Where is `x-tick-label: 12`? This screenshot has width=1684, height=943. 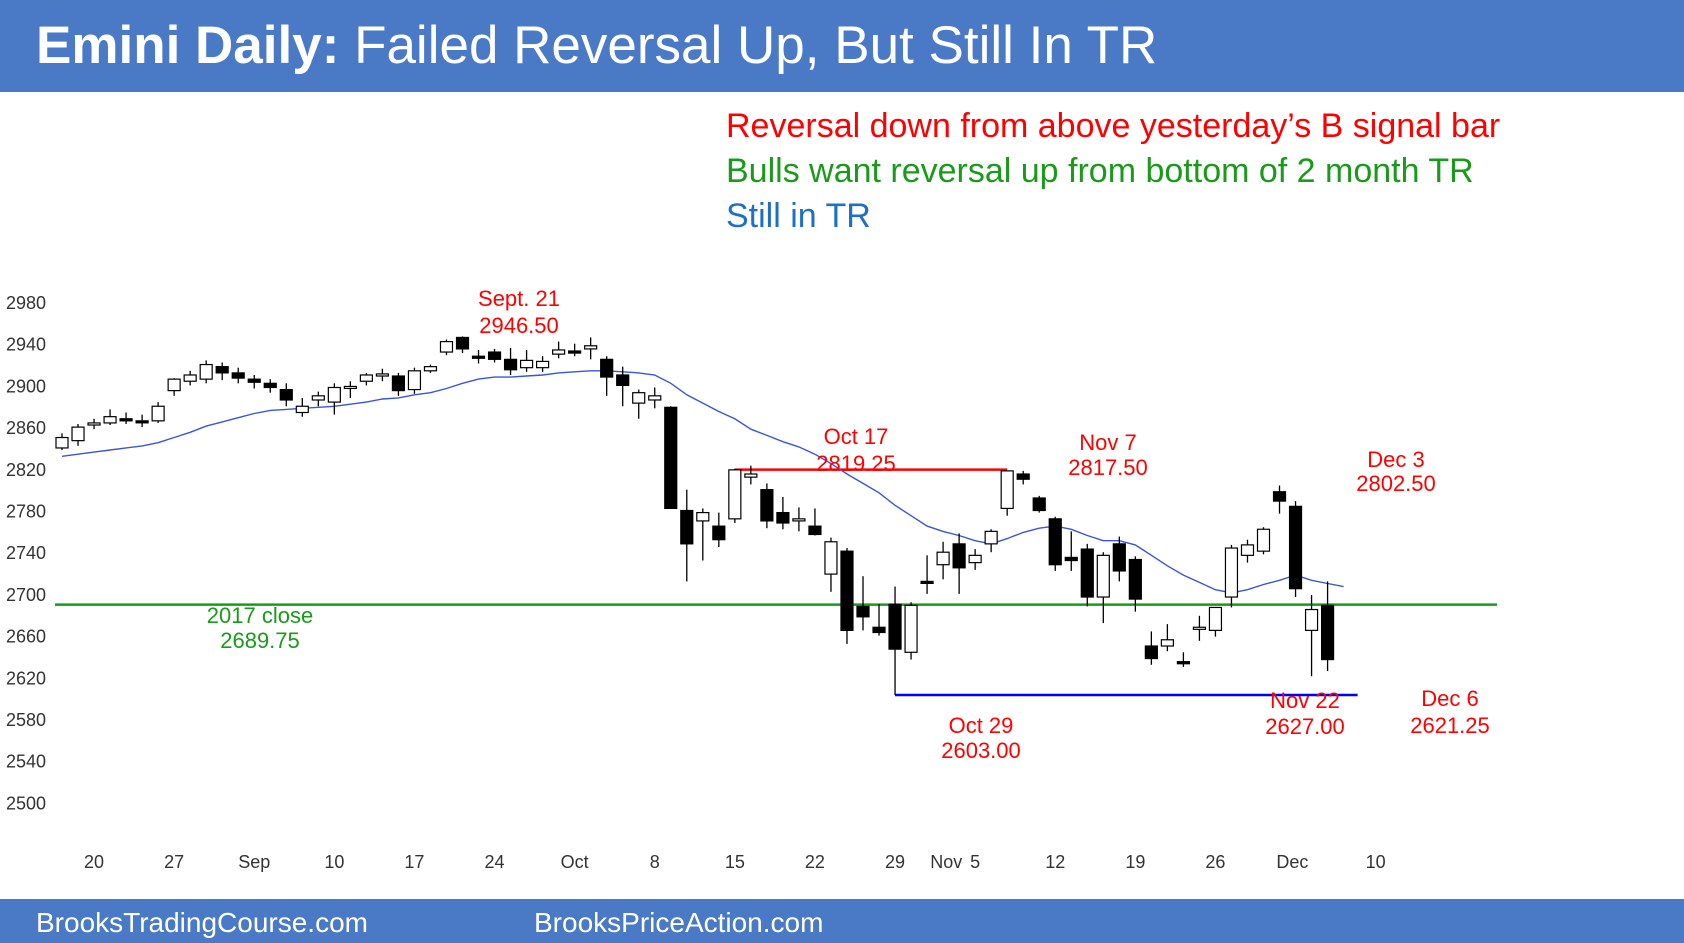 x-tick-label: 12 is located at coordinates (1055, 862).